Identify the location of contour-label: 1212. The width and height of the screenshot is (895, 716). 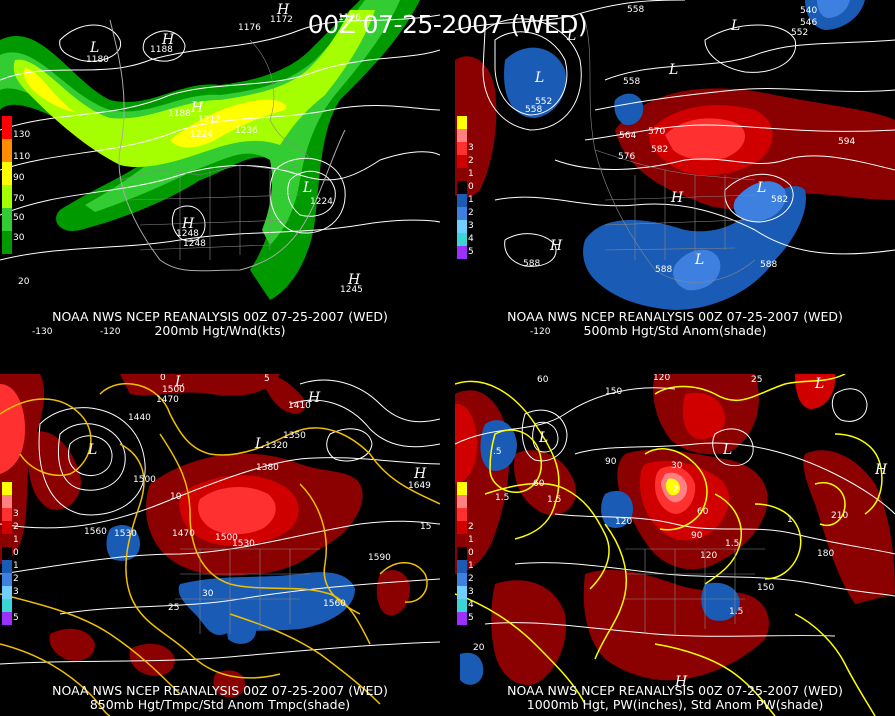
(209, 120).